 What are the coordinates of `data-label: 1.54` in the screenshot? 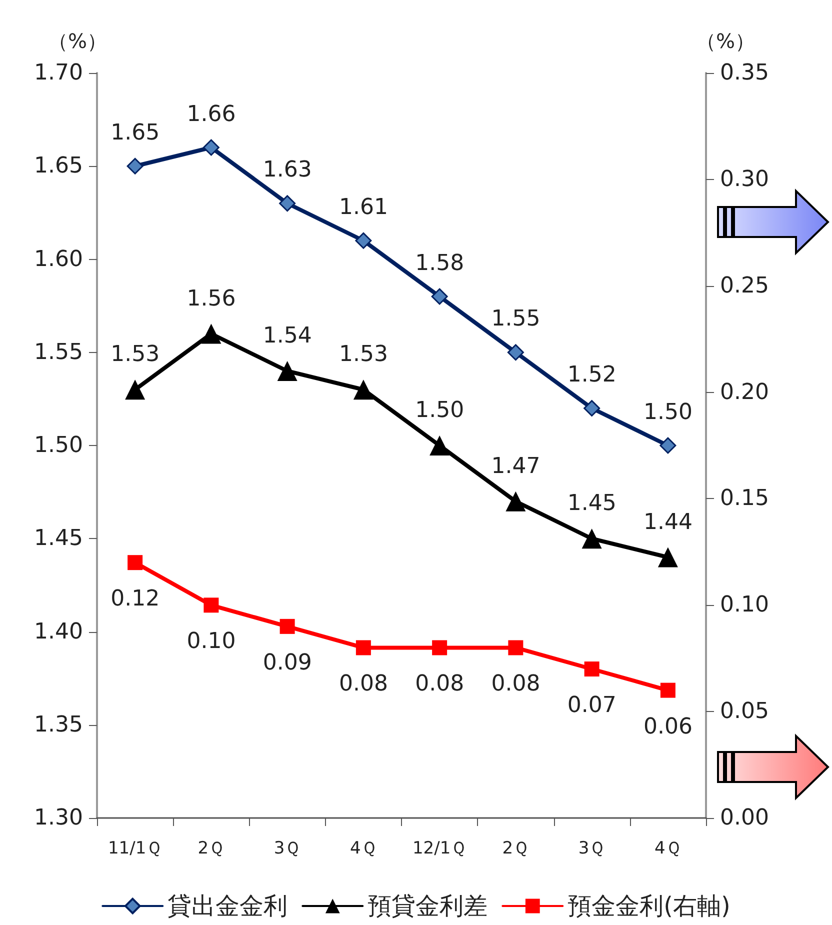 It's located at (287, 336).